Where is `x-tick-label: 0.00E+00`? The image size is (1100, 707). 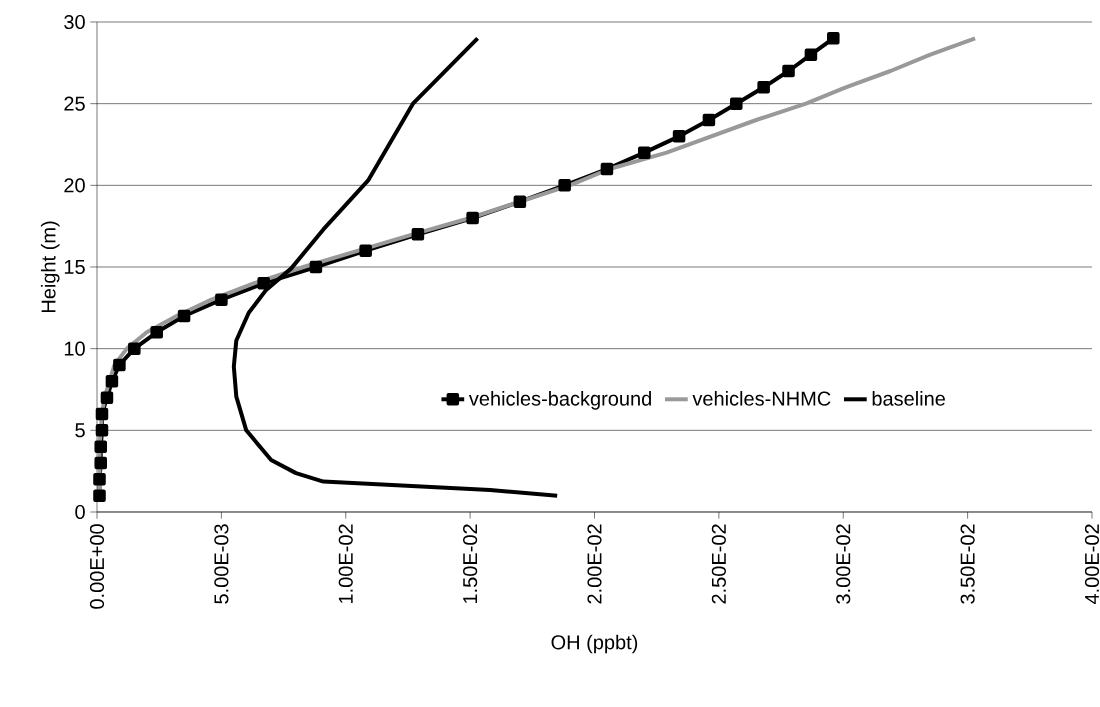
x-tick-label: 0.00E+00 is located at coordinates (97, 566).